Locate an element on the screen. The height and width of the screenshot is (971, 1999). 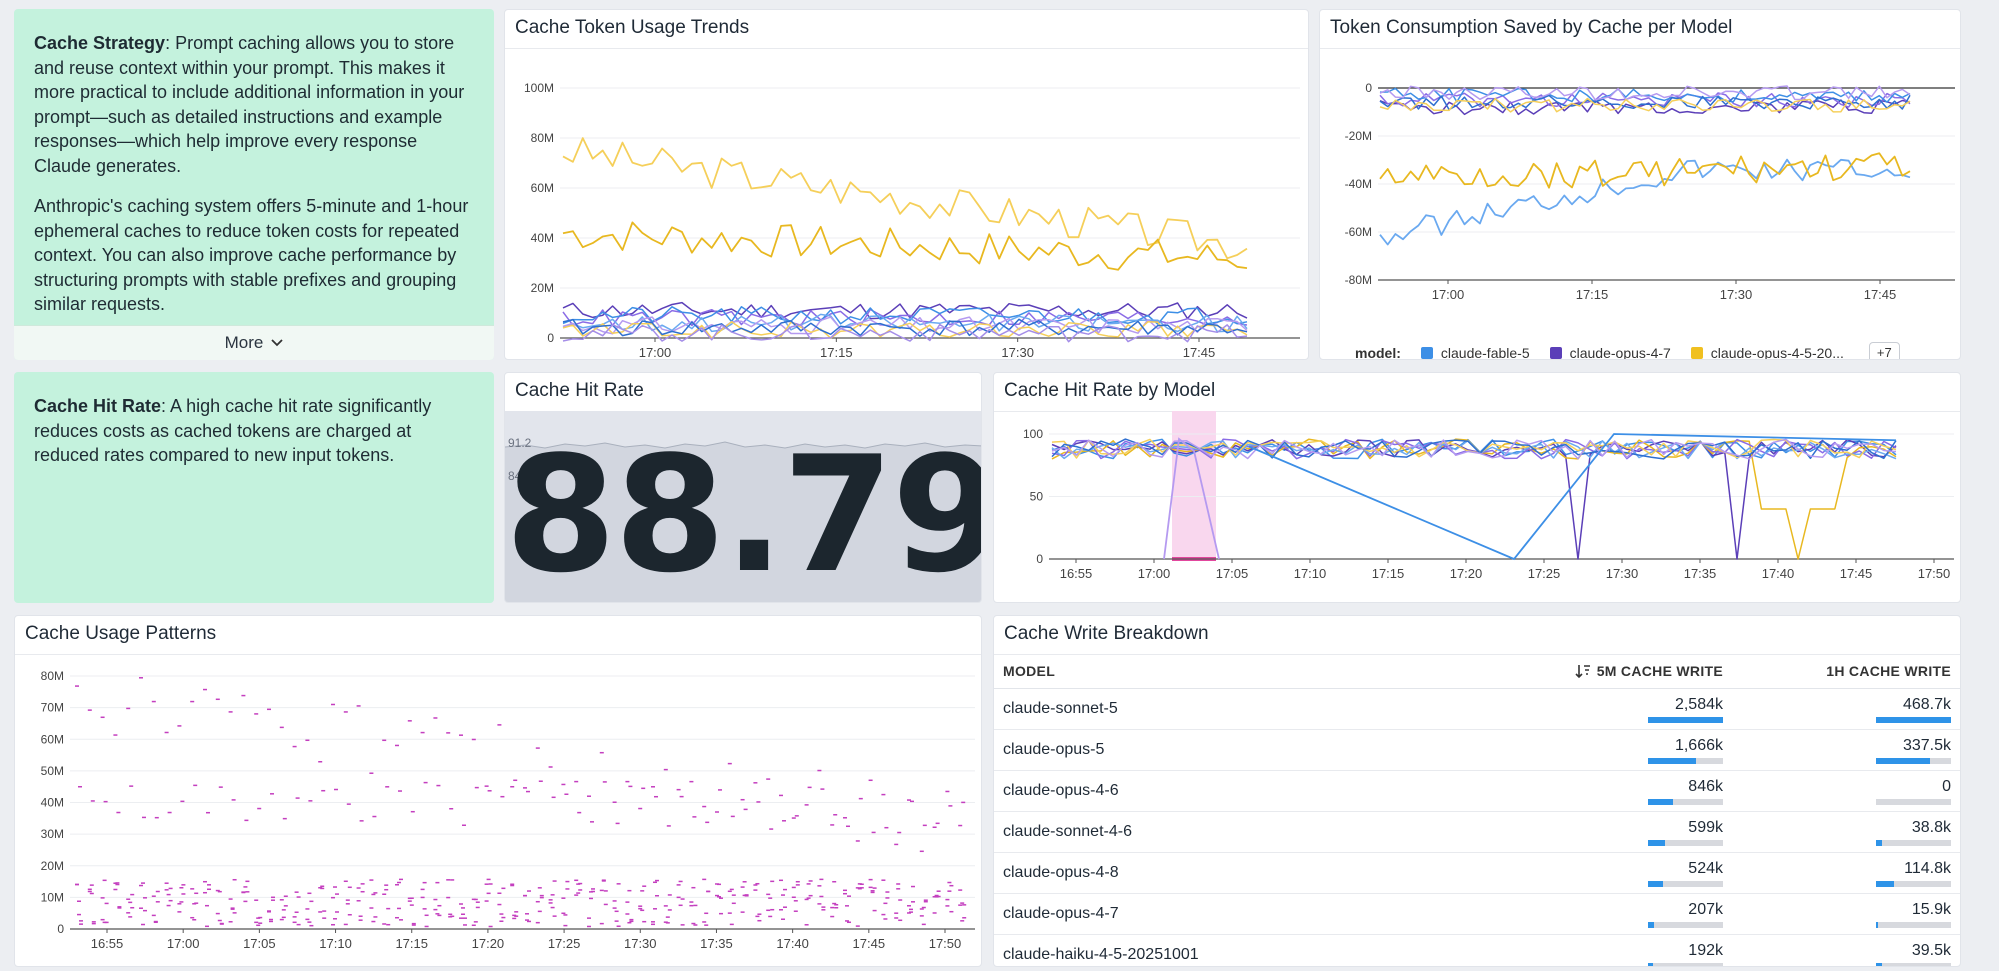
y-tick-label: -80M is located at coordinates (1358, 280).